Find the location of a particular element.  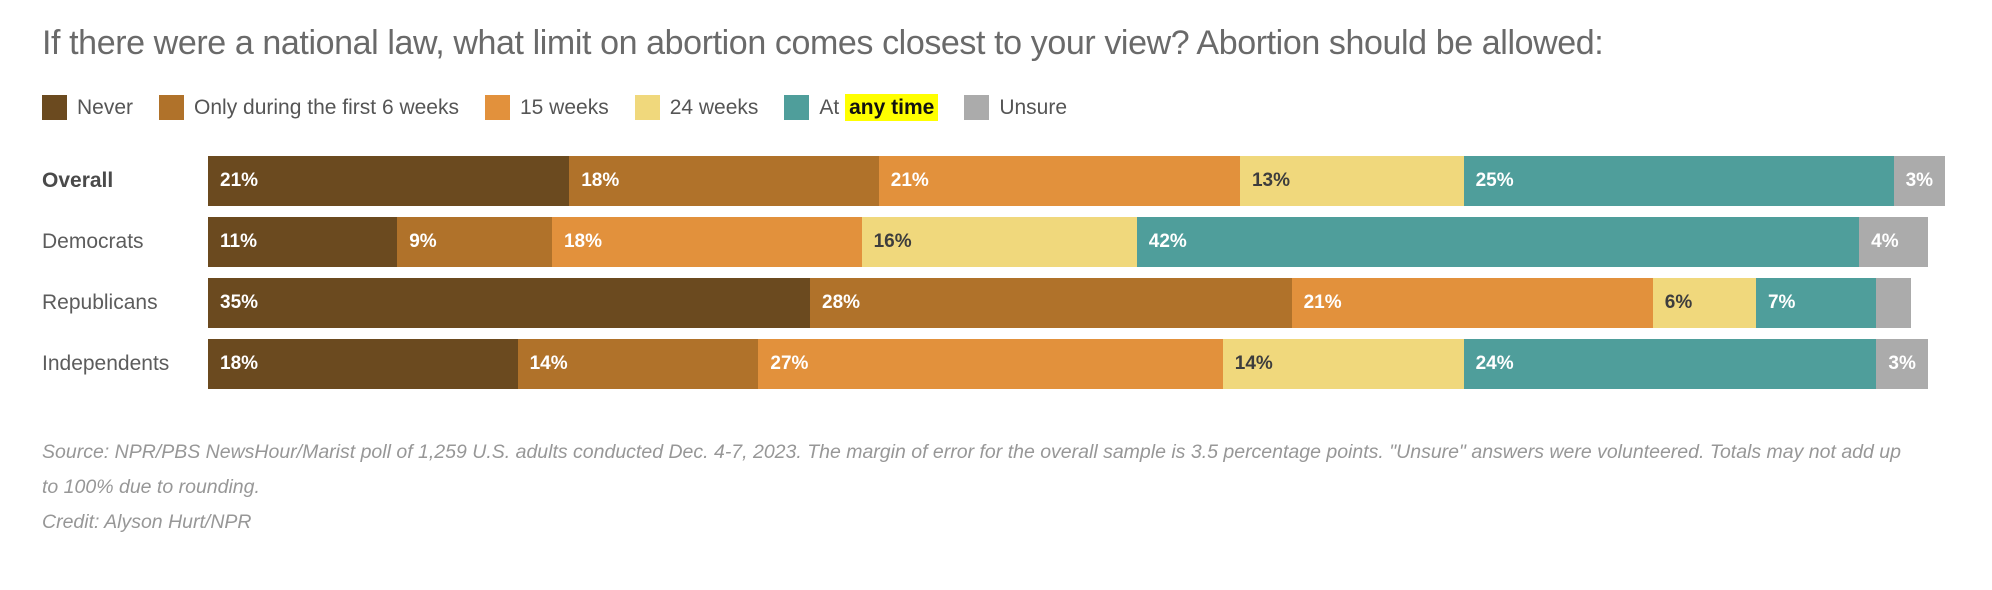

bar-value-label: 27% is located at coordinates (789, 364).